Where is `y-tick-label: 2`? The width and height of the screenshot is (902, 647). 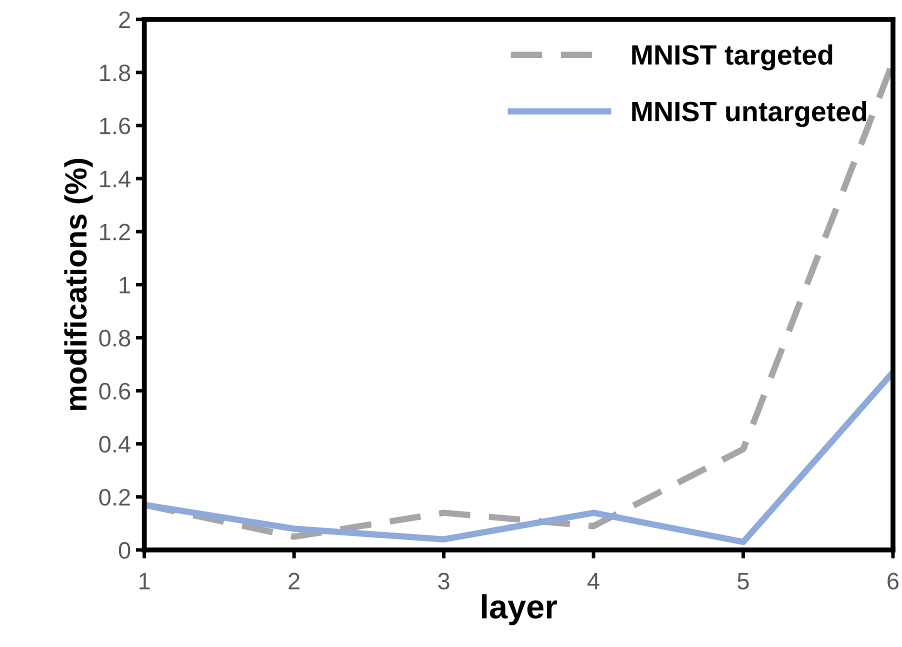
y-tick-label: 2 is located at coordinates (124, 19).